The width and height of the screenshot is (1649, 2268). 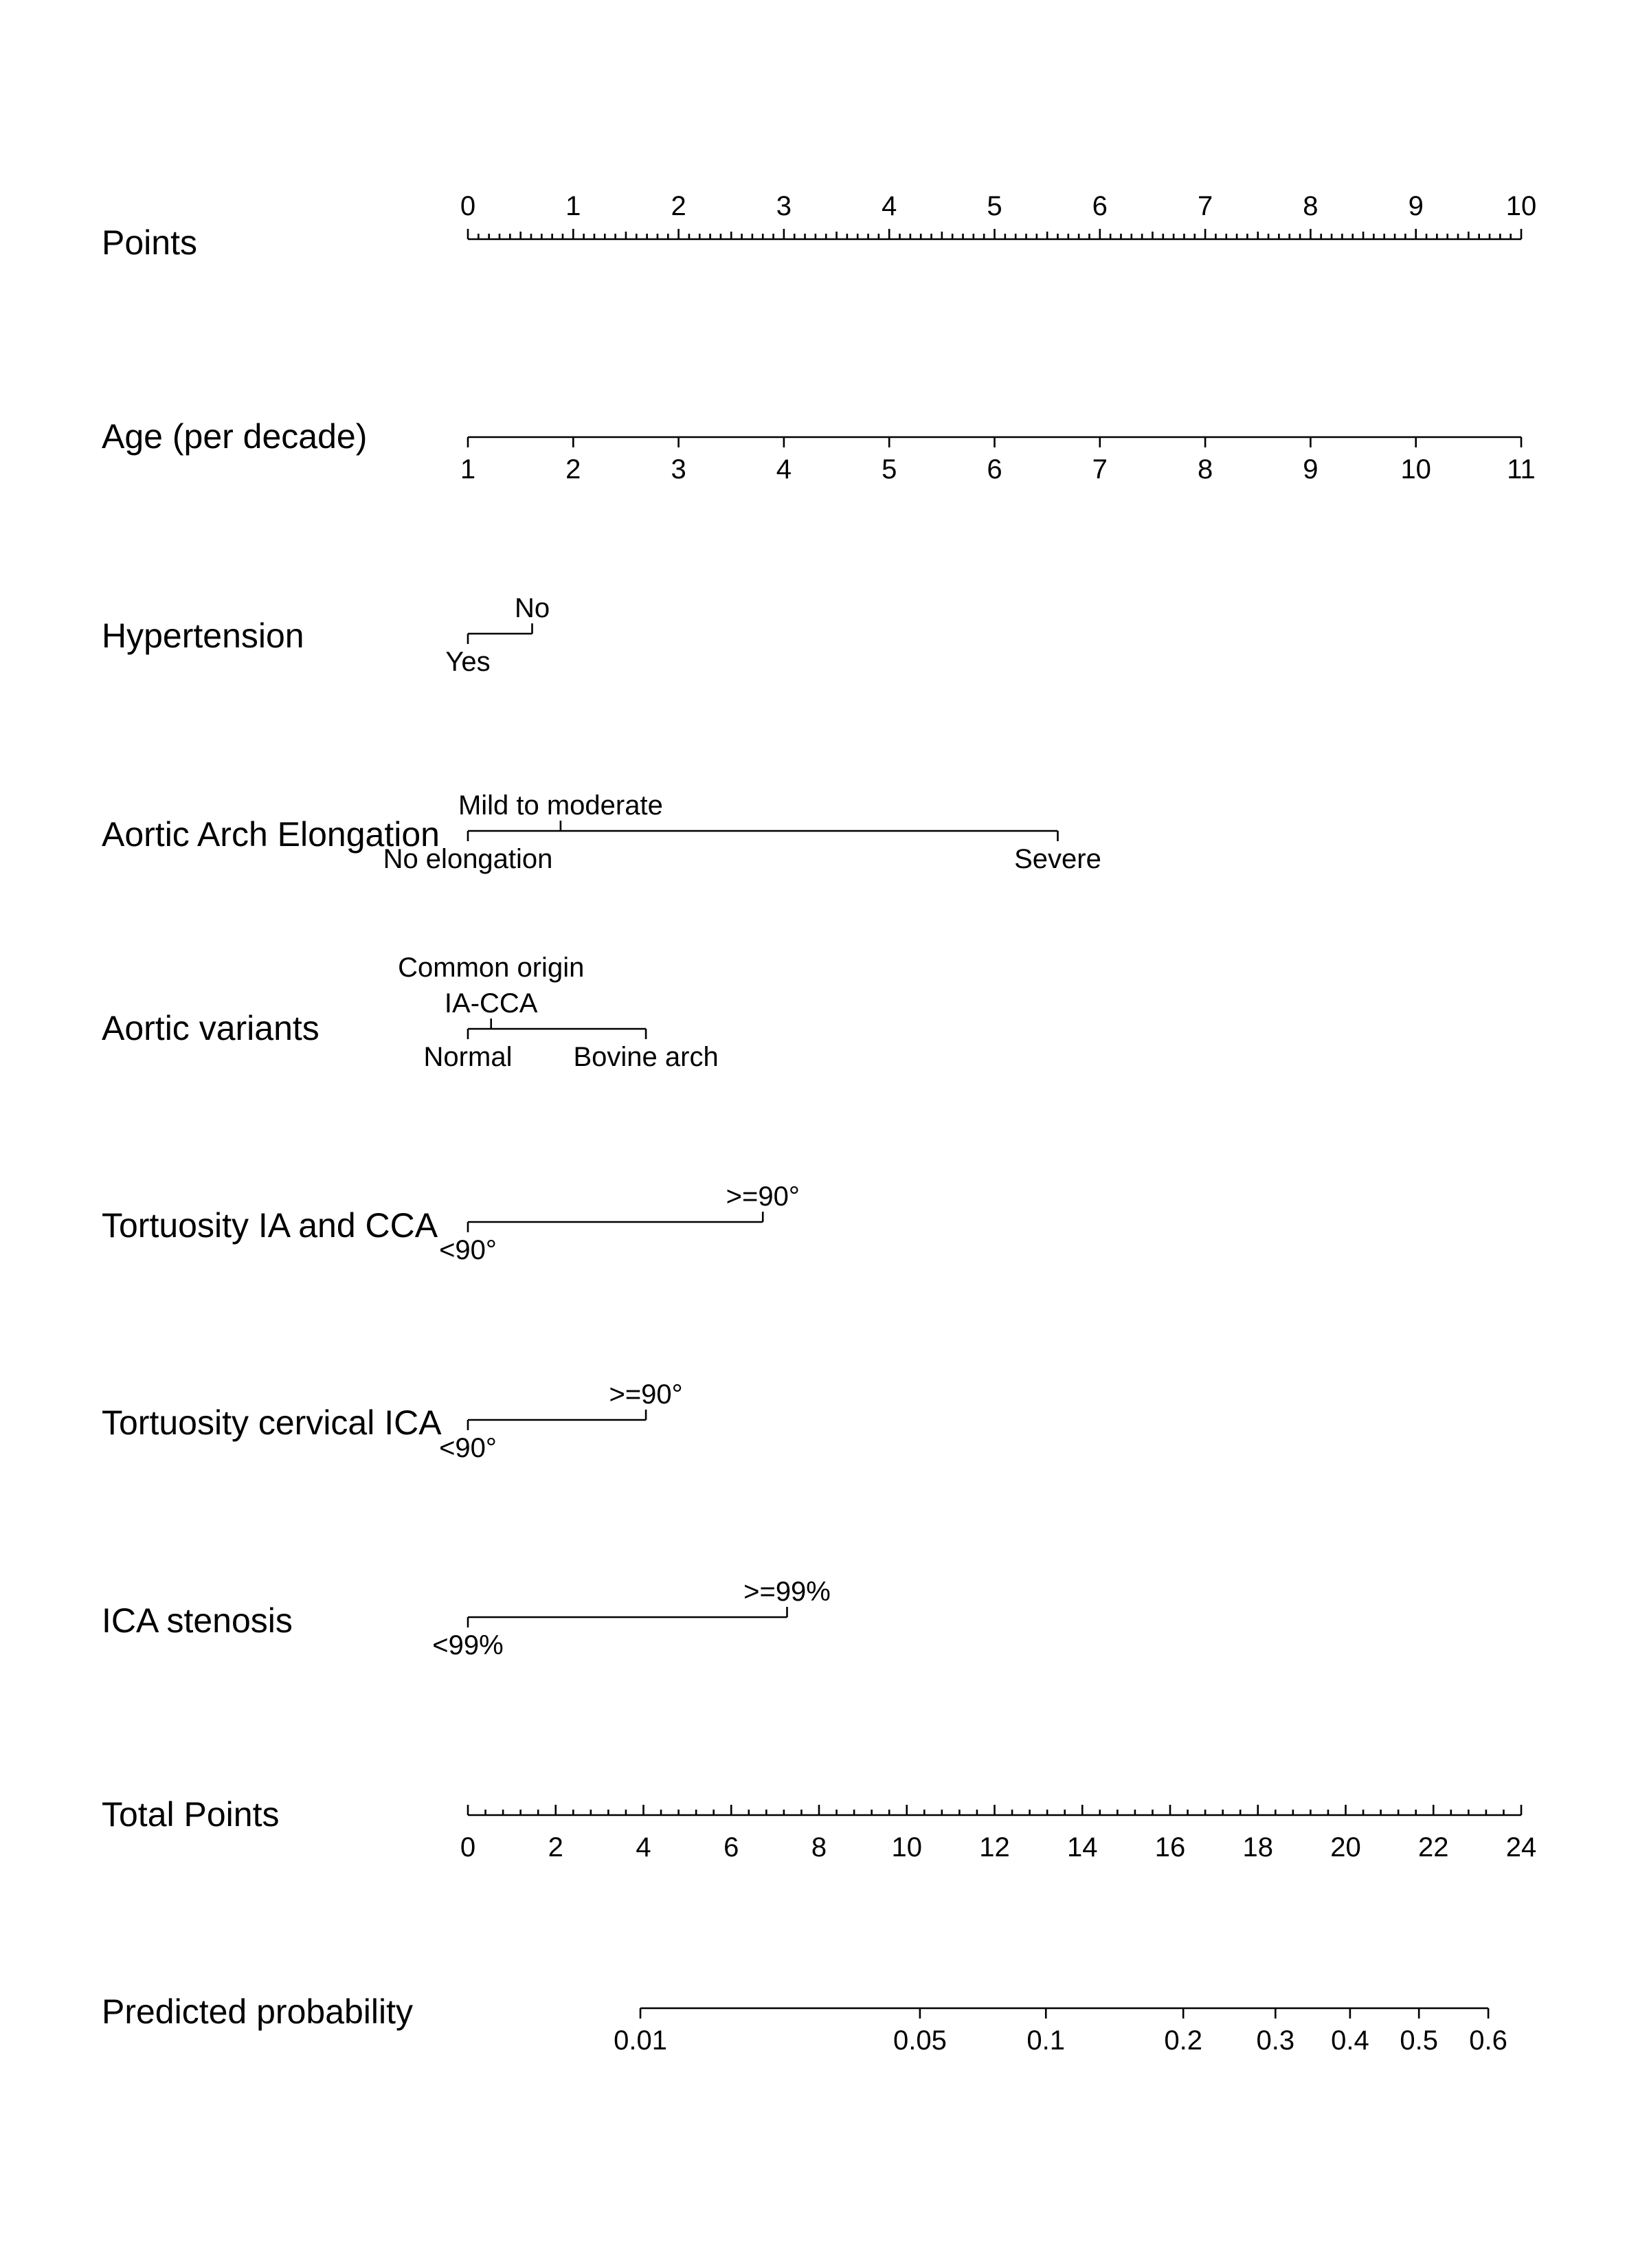 What do you see at coordinates (468, 206) in the screenshot?
I see `points-tick-label: 0` at bounding box center [468, 206].